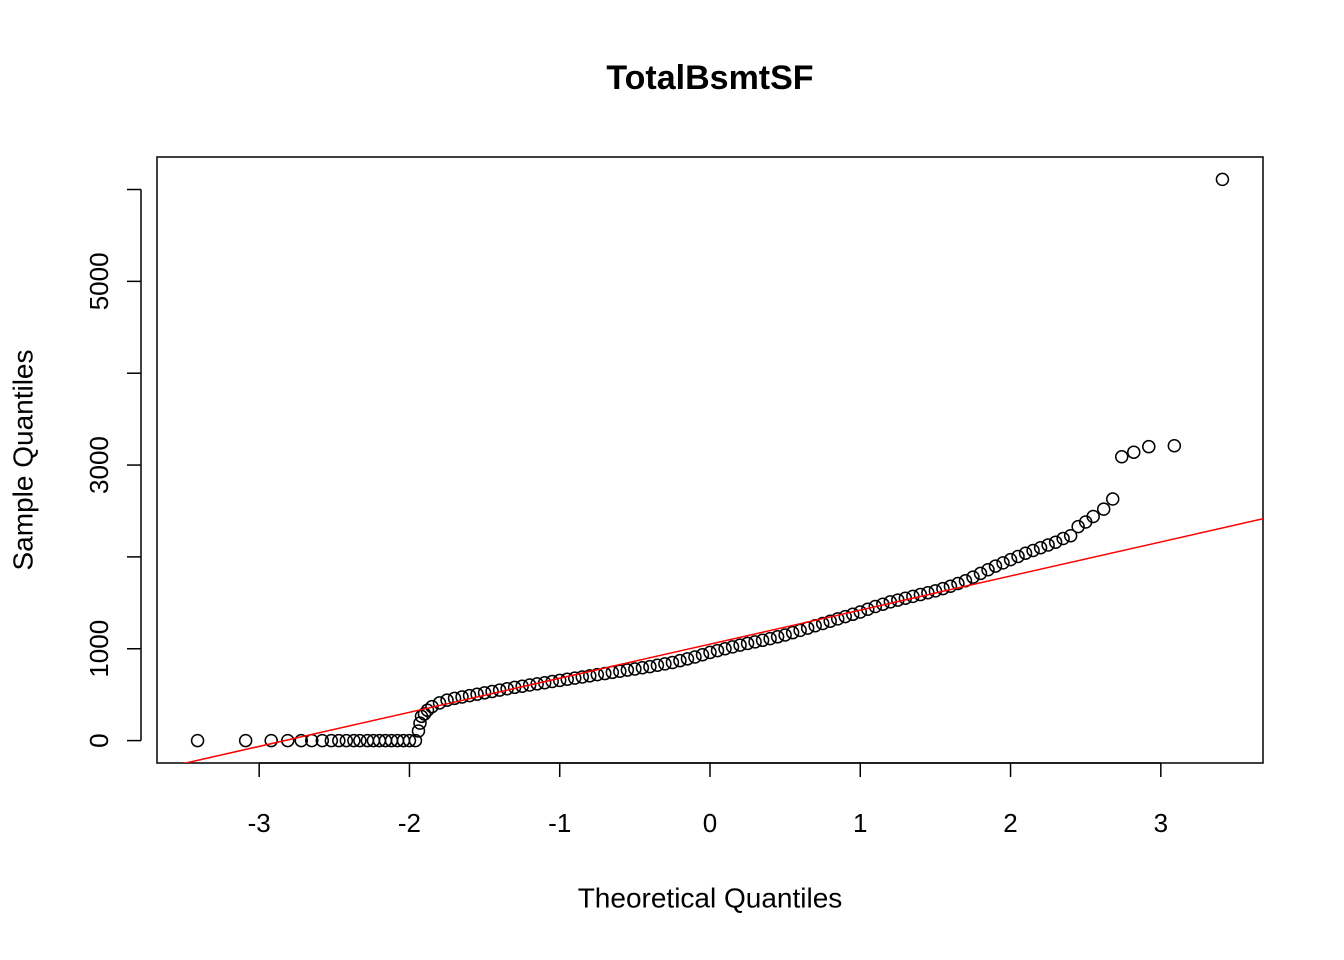  What do you see at coordinates (1010, 823) in the screenshot?
I see `x-tick-label: 2` at bounding box center [1010, 823].